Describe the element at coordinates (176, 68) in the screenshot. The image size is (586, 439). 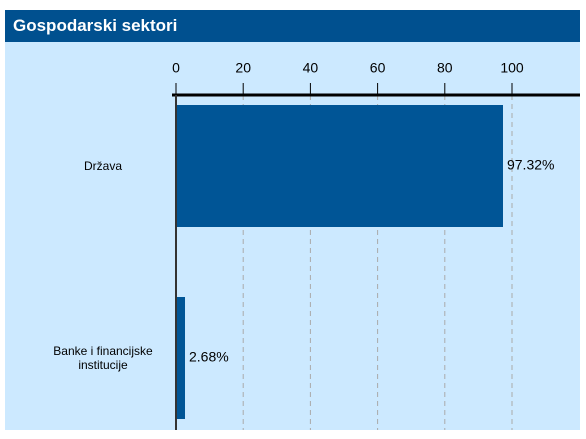
I see `x-tick-label: 0` at that location.